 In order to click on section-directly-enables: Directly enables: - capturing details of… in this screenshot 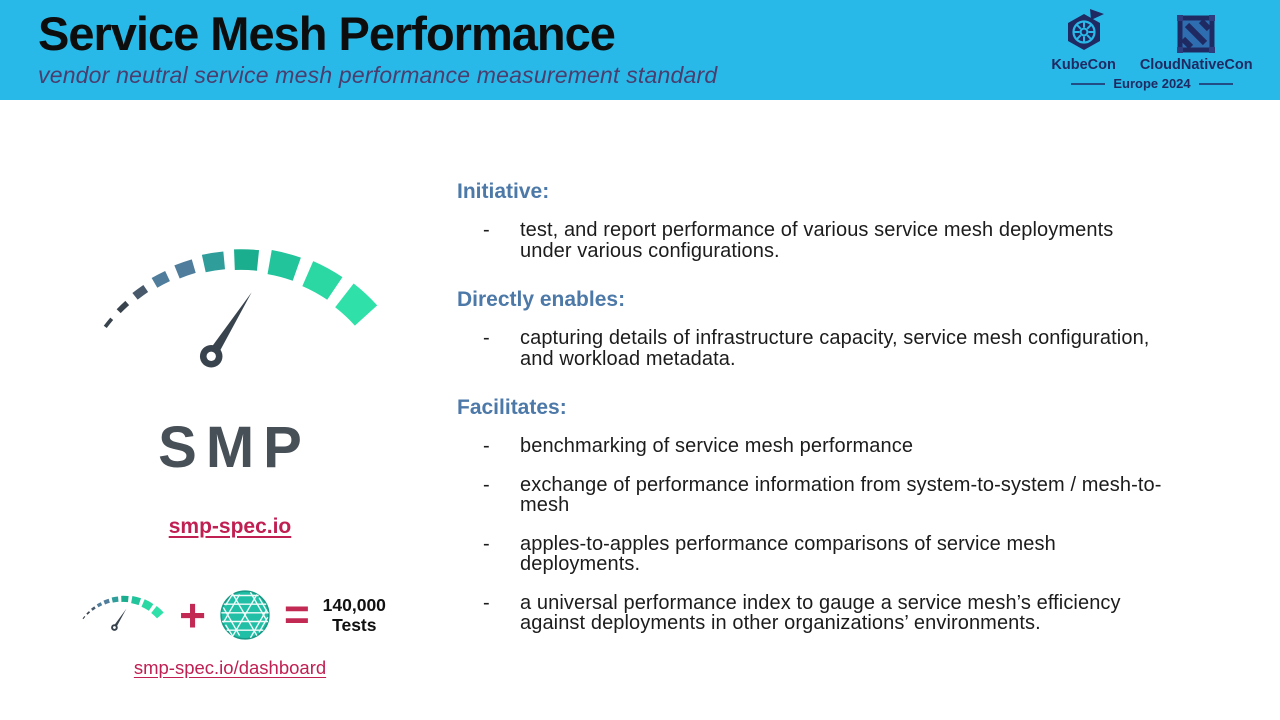, I will do `click(827, 329)`.